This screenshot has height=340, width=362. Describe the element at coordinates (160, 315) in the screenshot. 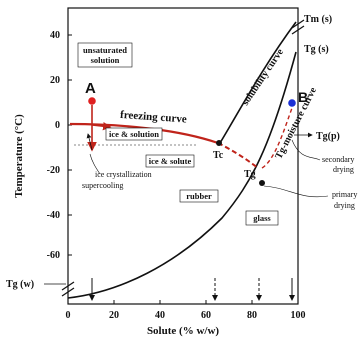

I see `x-tick-label: 40` at that location.